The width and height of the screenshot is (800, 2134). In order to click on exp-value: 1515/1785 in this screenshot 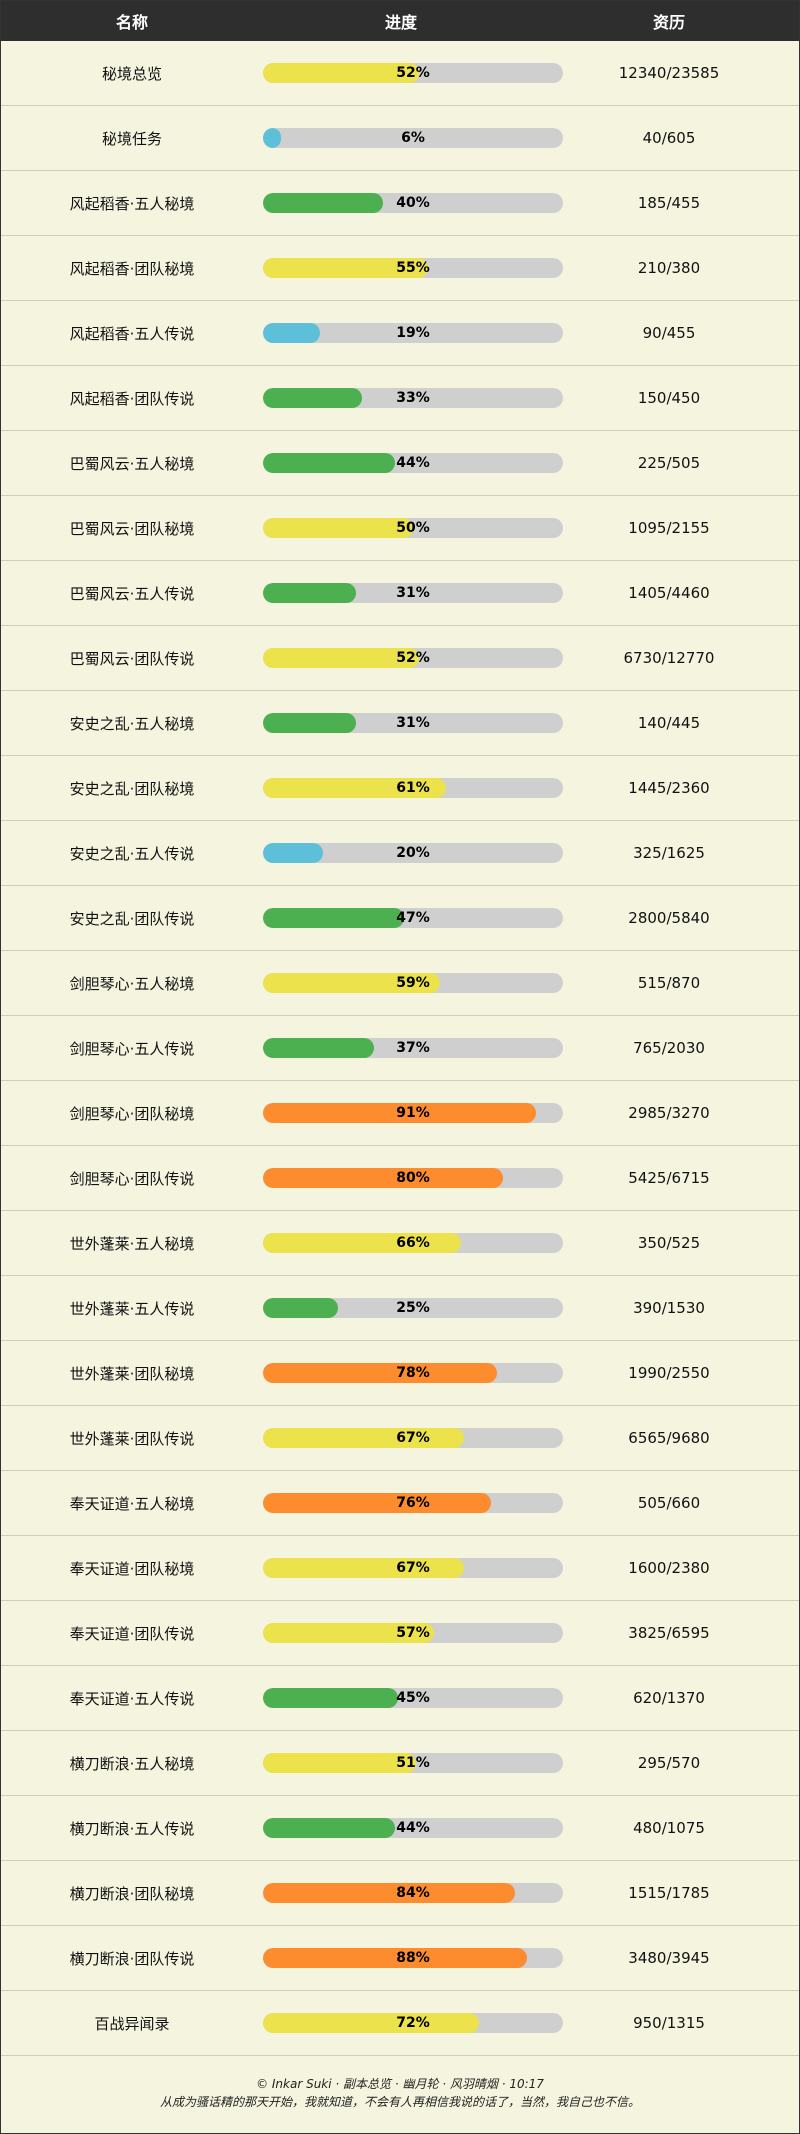, I will do `click(669, 1893)`.